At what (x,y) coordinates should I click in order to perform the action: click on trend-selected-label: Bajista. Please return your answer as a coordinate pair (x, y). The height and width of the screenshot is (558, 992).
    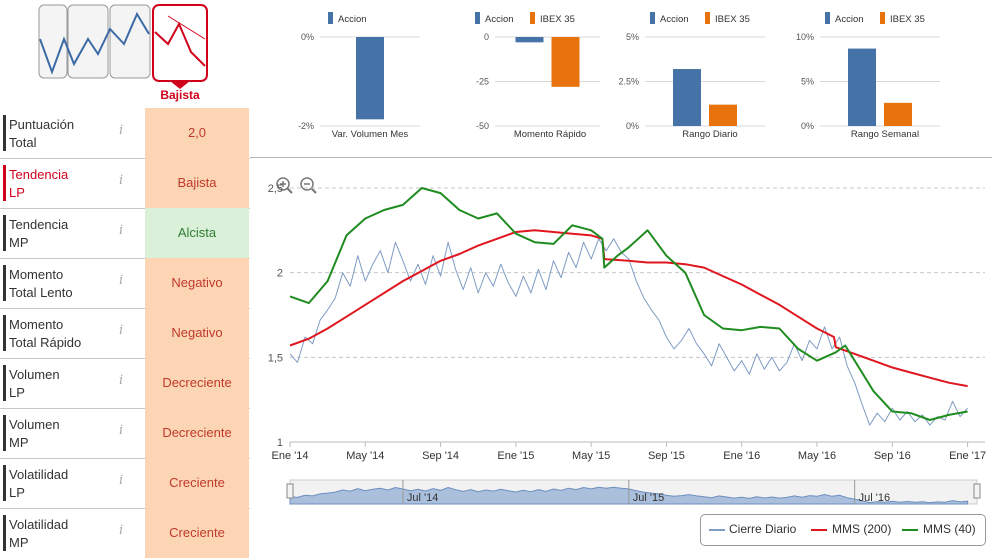
    Looking at the image, I should click on (180, 95).